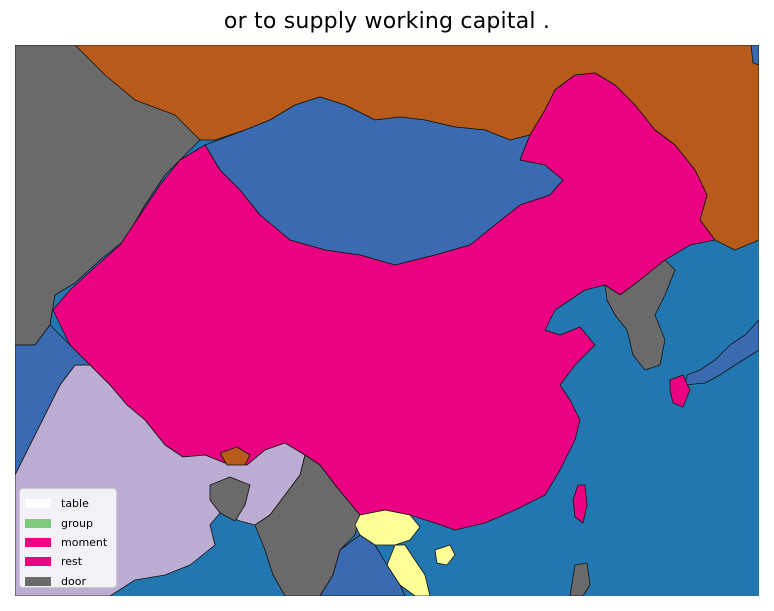 This screenshot has height=611, width=774. What do you see at coordinates (77, 523) in the screenshot?
I see `legend-label: group` at bounding box center [77, 523].